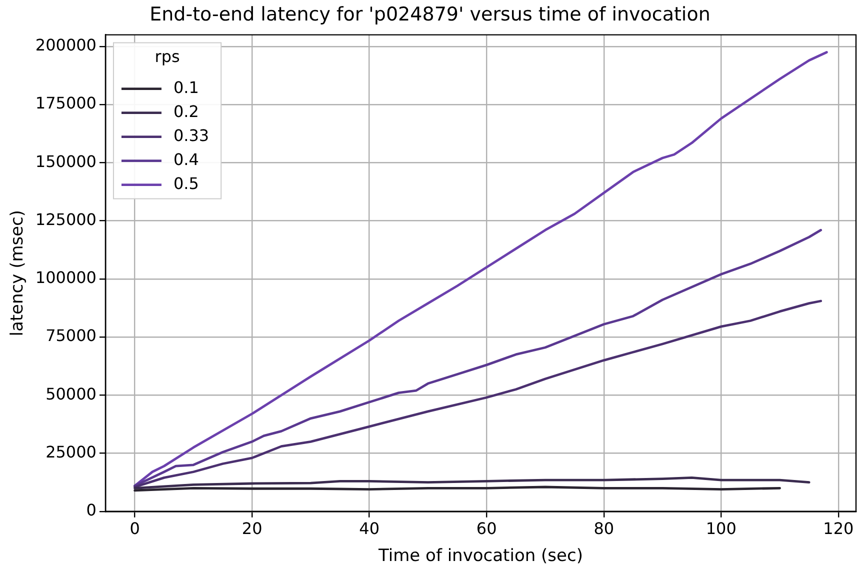 The image size is (868, 575). Describe the element at coordinates (71, 394) in the screenshot. I see `y-tick-label: 50000` at that location.